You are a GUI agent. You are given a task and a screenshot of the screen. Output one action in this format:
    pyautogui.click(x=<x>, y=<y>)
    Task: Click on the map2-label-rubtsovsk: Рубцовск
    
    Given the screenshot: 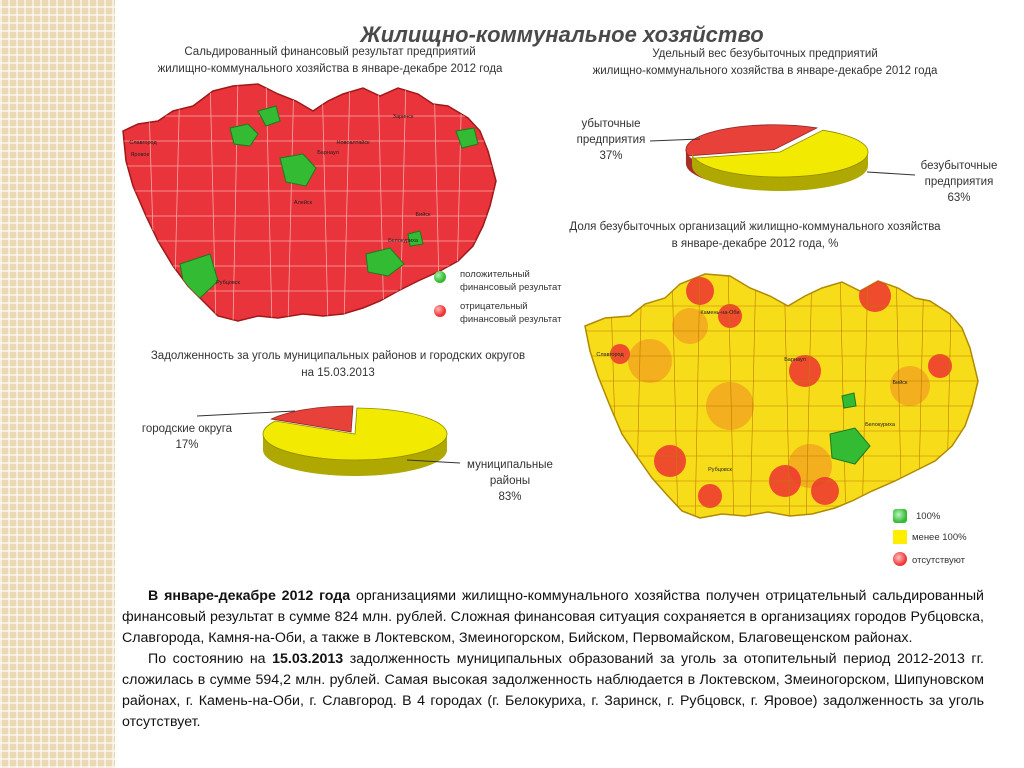 What is the action you would take?
    pyautogui.click(x=720, y=470)
    